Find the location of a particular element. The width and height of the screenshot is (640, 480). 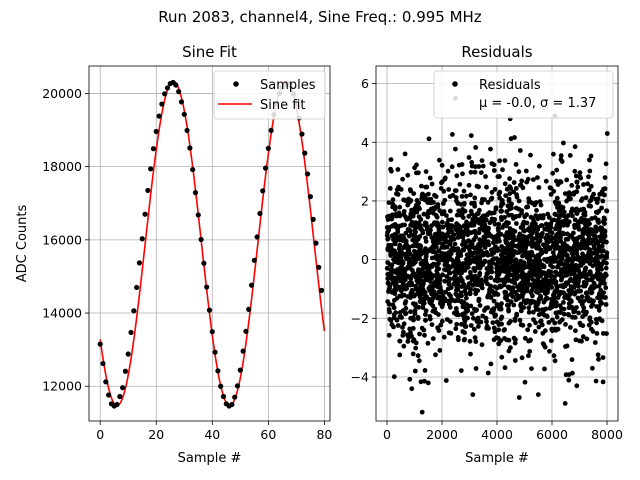

y-tick-label: 12000 is located at coordinates (62, 386).